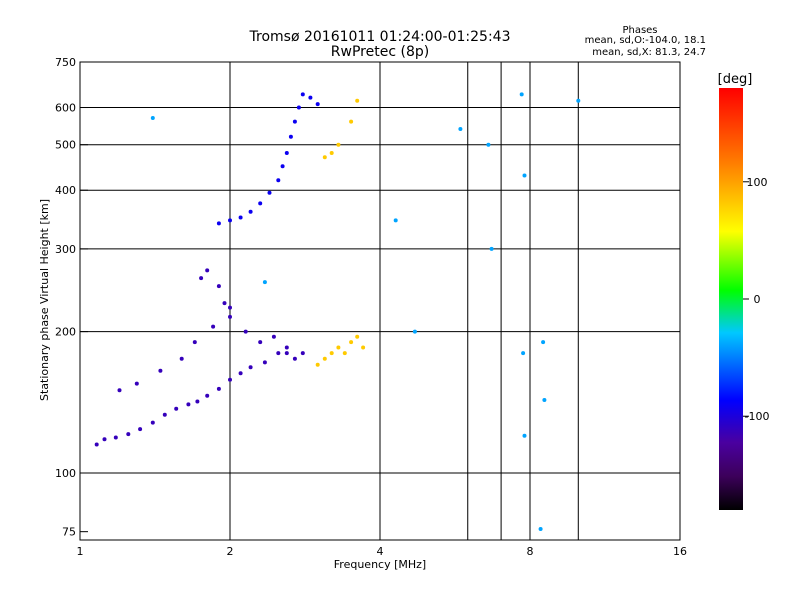 This screenshot has width=800, height=600. Describe the element at coordinates (645, 40) in the screenshot. I see `legend-line-o: mean, sd,O:-104.0, 18.1` at that location.